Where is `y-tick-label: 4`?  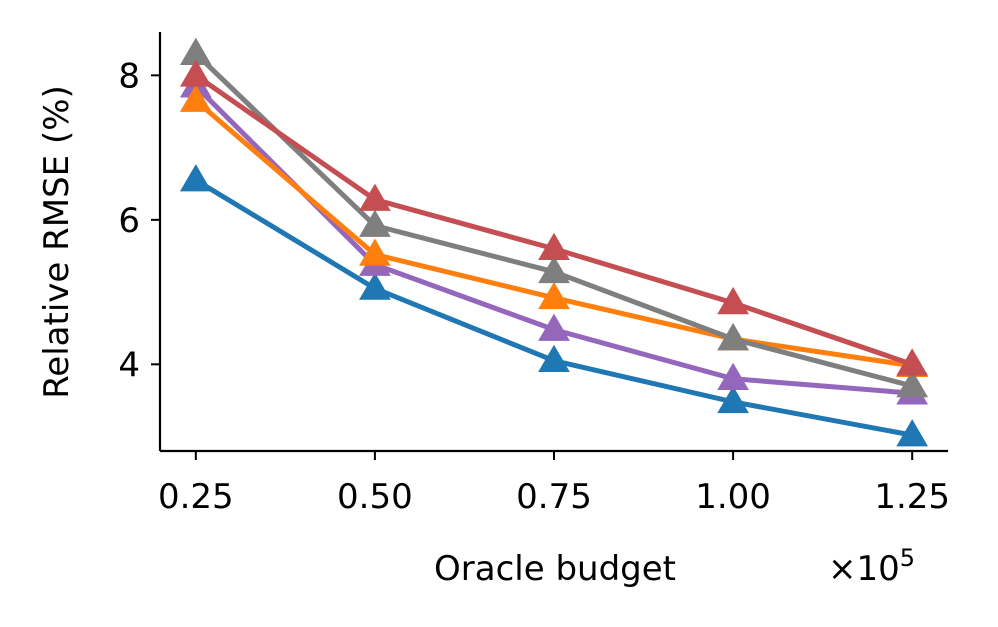
y-tick-label: 4 is located at coordinates (129, 365).